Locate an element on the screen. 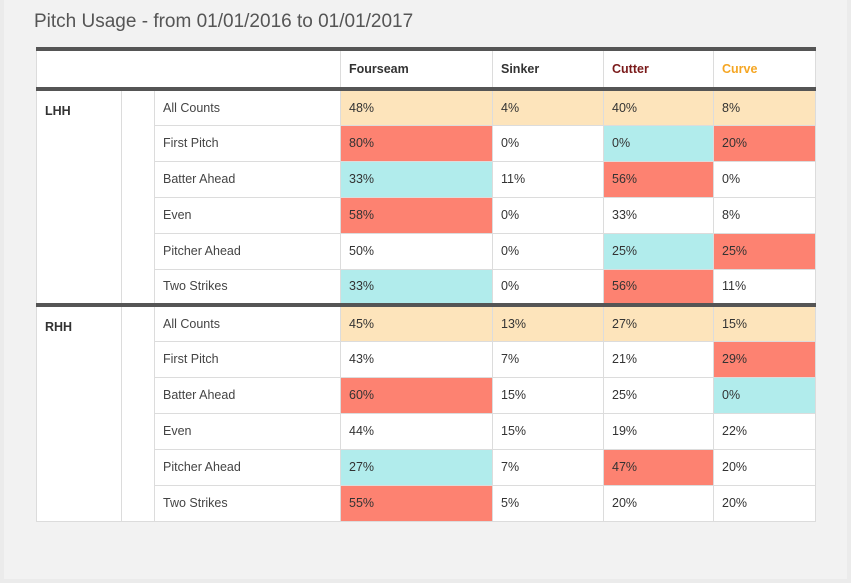 This screenshot has width=851, height=583. value-fourseam: 50% is located at coordinates (416, 251).